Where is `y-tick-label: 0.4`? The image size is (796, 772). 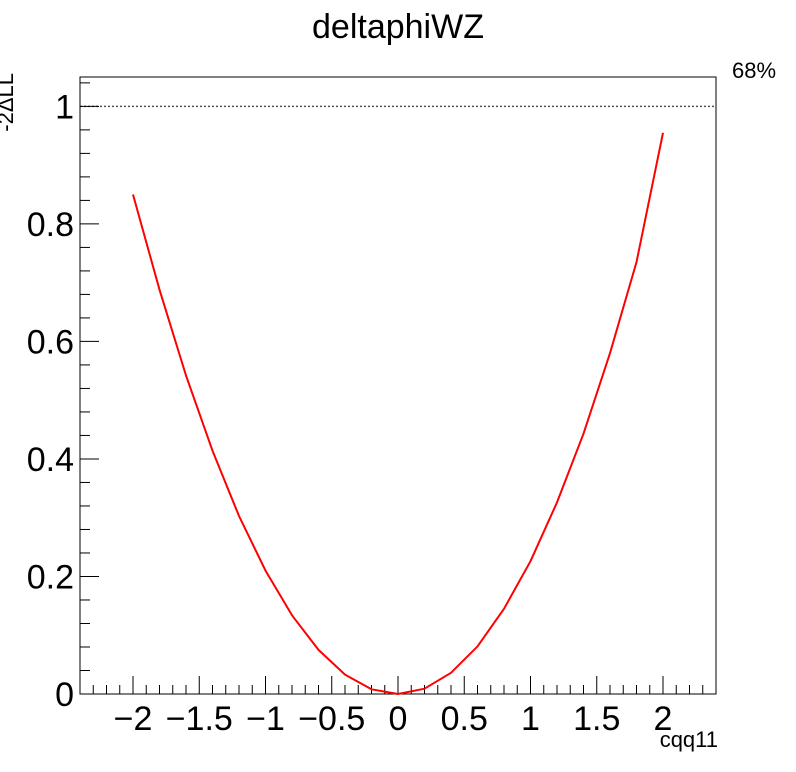 y-tick-label: 0.4 is located at coordinates (50, 460).